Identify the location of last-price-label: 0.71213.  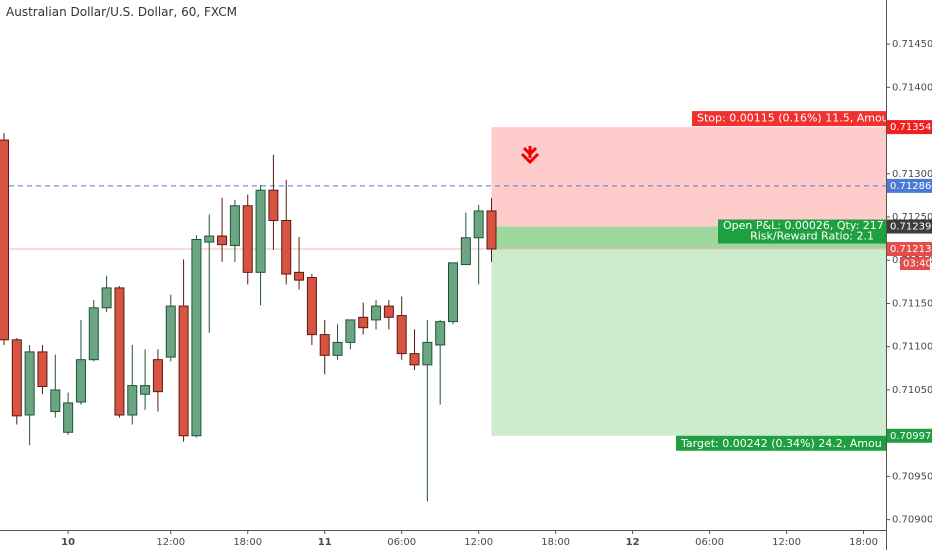
(910, 249).